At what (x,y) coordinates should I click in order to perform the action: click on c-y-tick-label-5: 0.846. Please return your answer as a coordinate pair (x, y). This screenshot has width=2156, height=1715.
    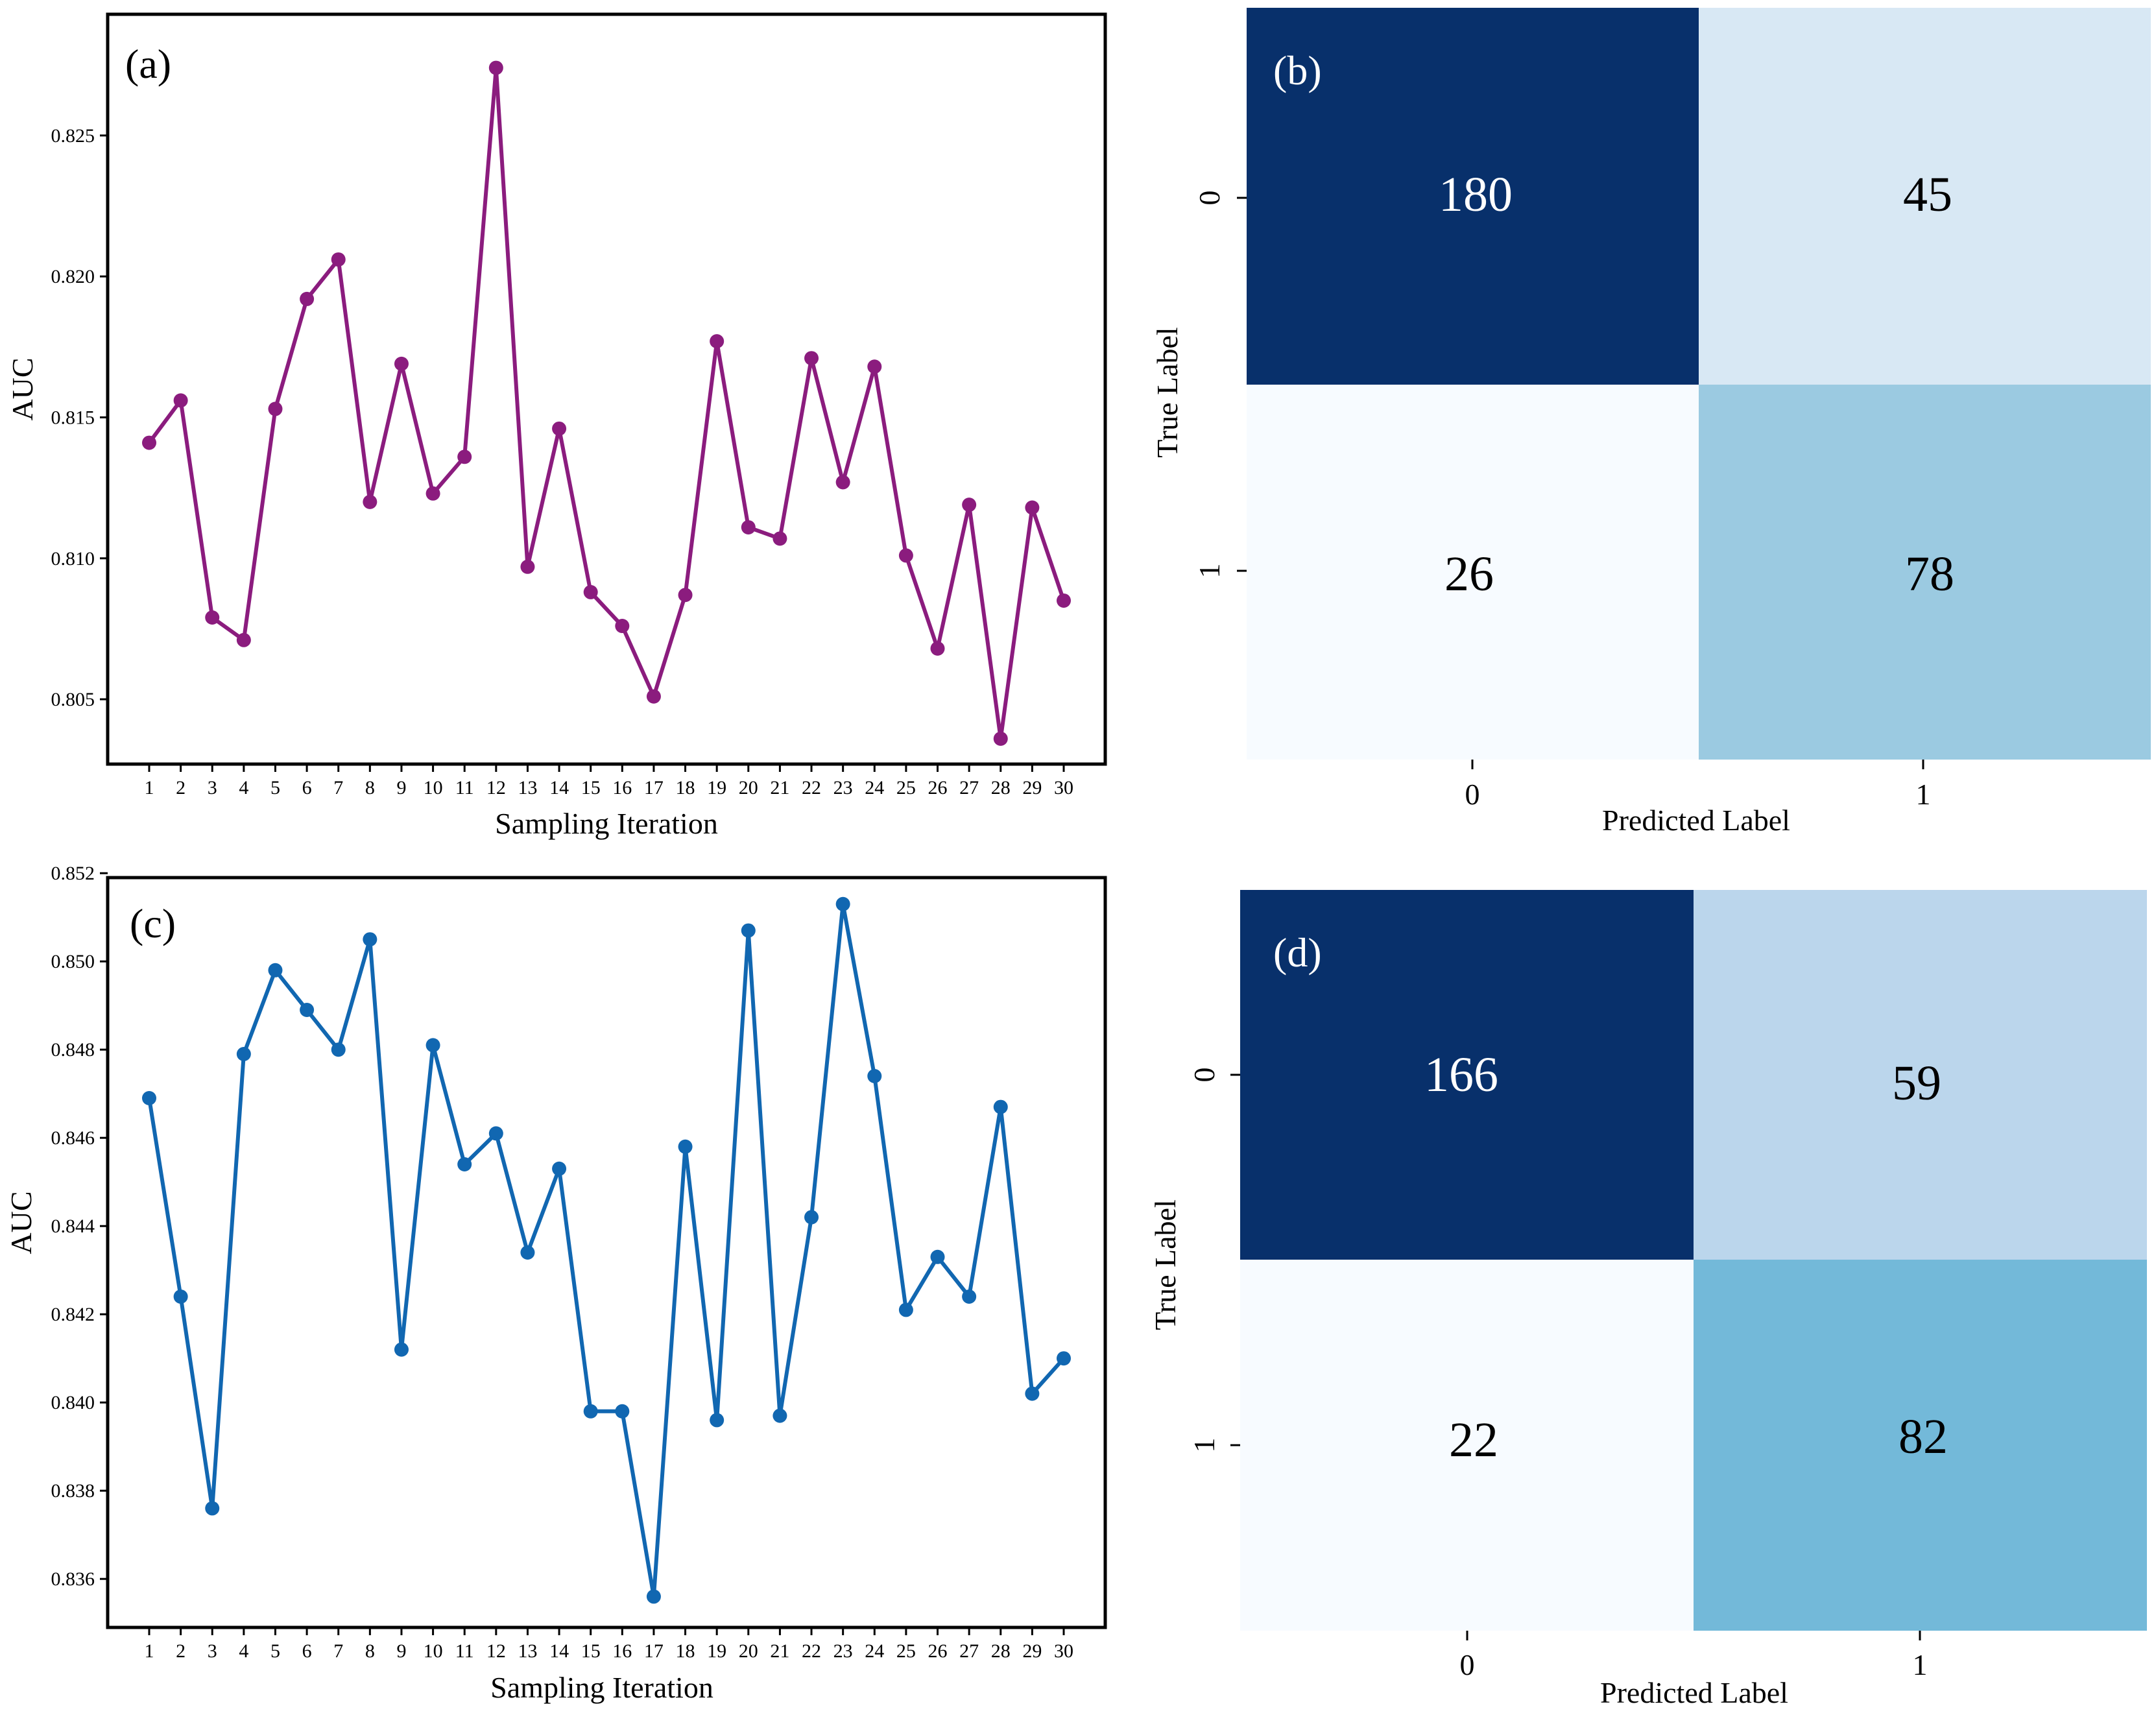
    Looking at the image, I should click on (73, 1138).